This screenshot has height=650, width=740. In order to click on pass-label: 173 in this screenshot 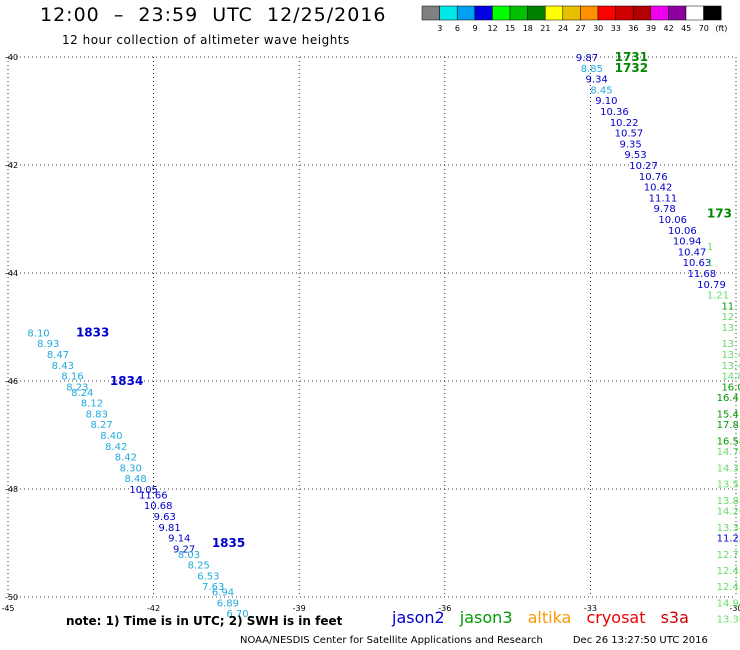, I will do `click(719, 214)`.